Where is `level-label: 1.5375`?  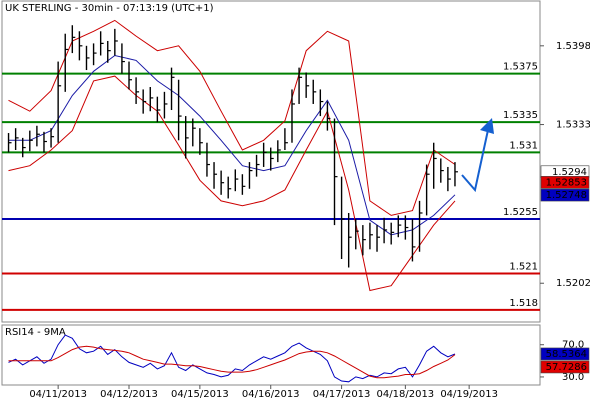
level-label: 1.5375 is located at coordinates (520, 67).